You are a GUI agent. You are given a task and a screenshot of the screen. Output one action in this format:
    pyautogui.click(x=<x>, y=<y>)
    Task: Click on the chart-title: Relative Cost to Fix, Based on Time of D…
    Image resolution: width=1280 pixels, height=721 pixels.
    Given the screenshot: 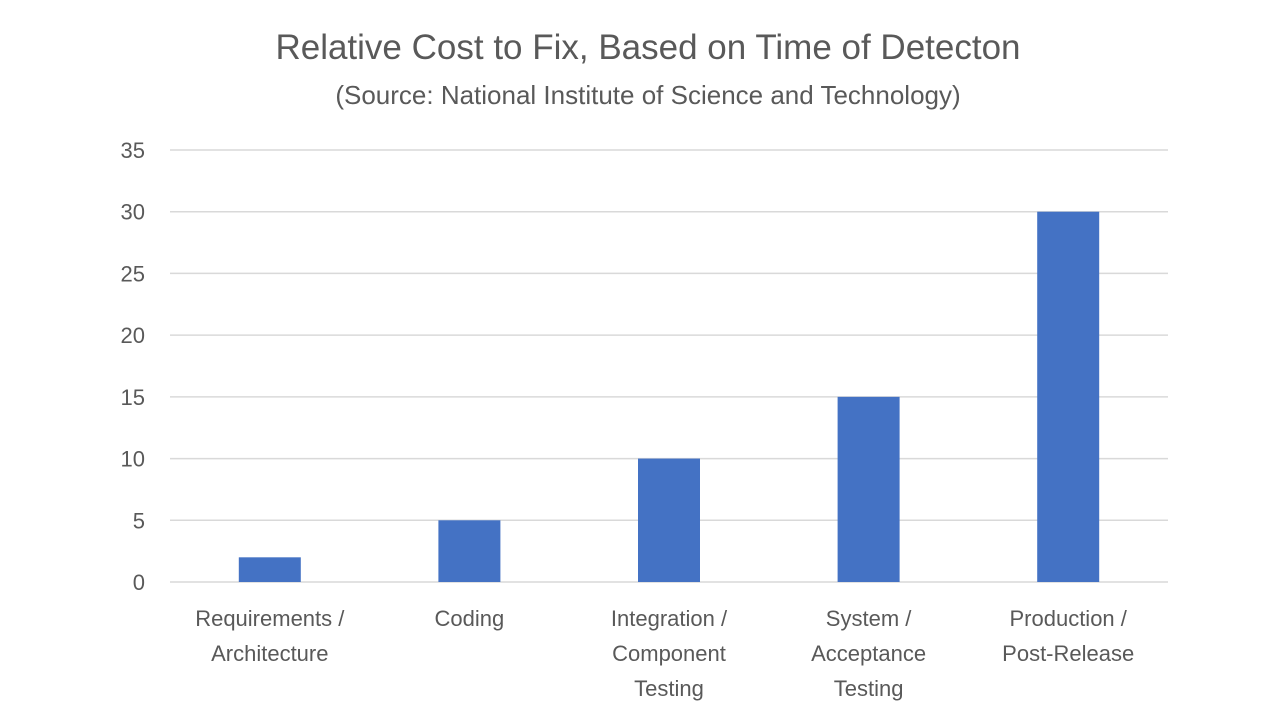 What is the action you would take?
    pyautogui.click(x=647, y=47)
    